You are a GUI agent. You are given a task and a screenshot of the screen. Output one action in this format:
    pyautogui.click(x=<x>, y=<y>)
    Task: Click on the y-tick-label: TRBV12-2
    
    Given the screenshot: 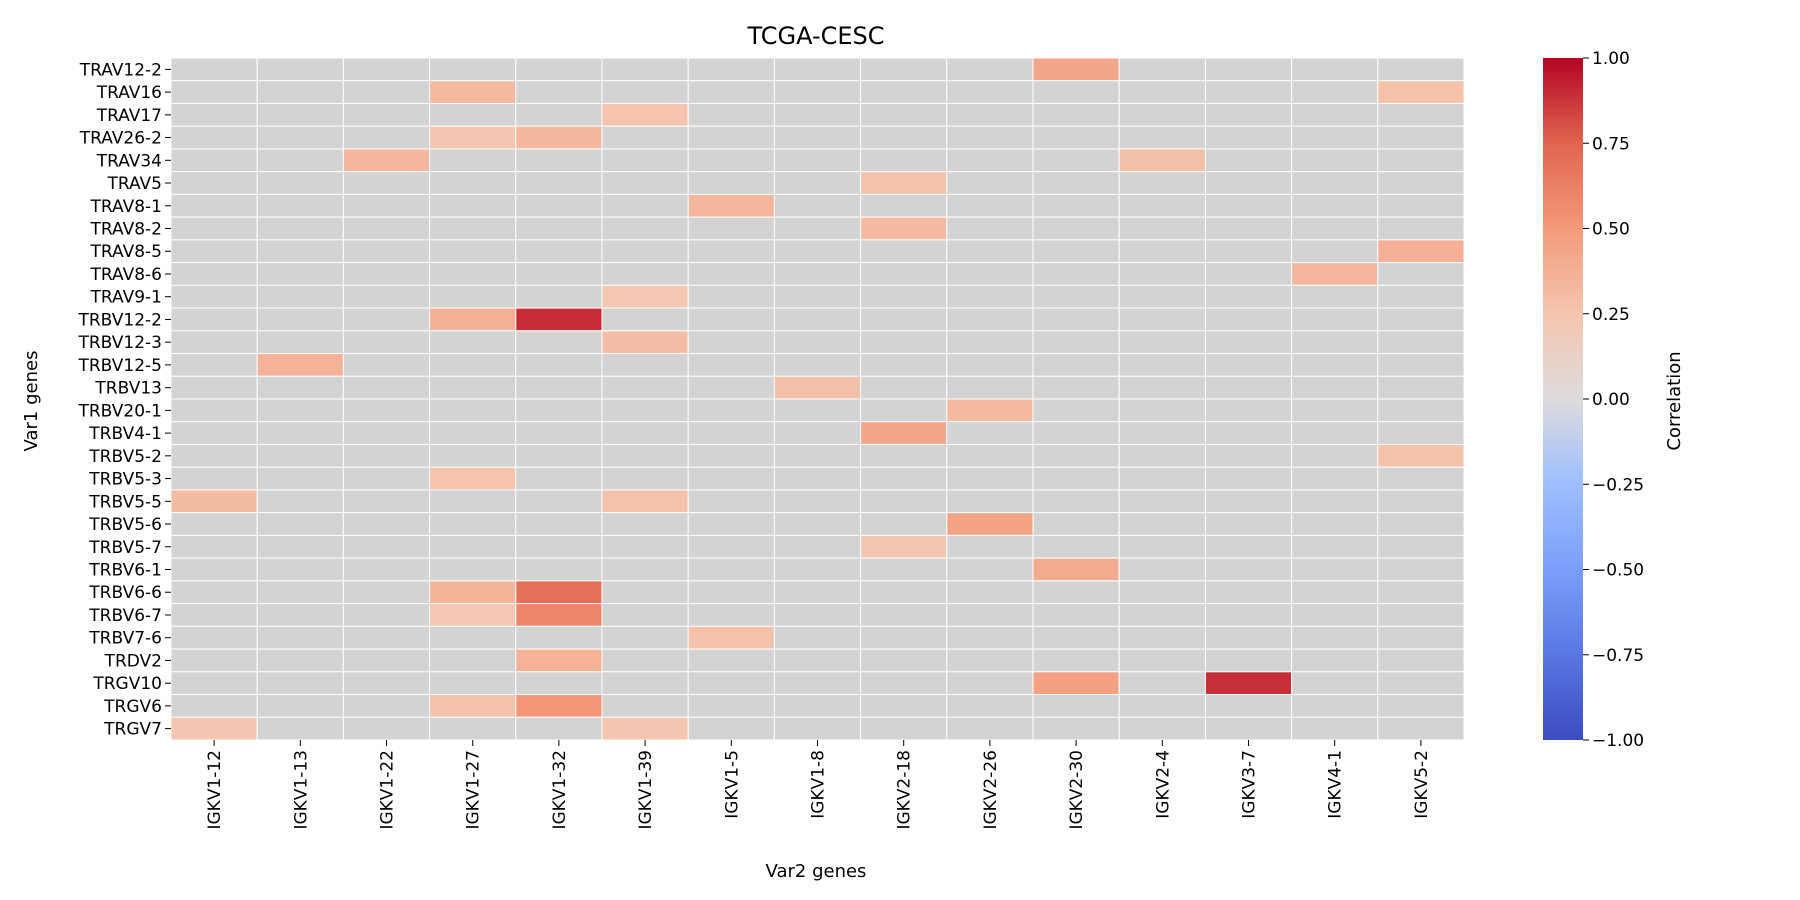 What is the action you would take?
    pyautogui.click(x=119, y=320)
    